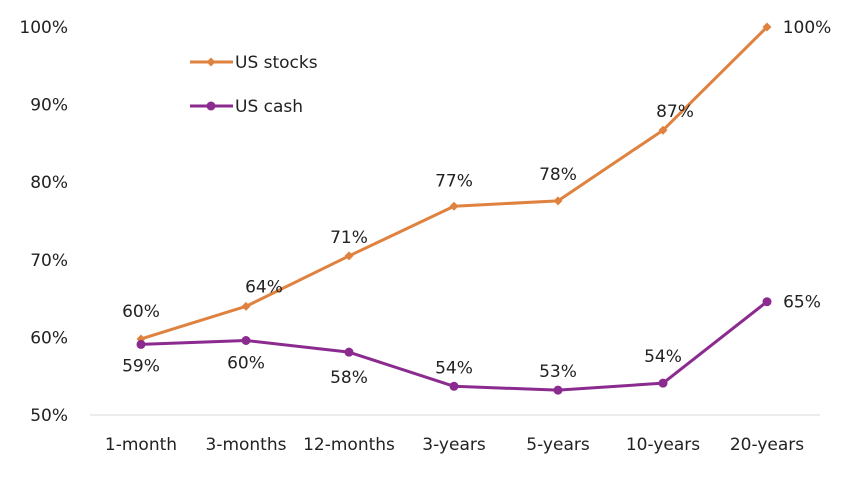 The height and width of the screenshot is (478, 849). I want to click on y-tick-label: 70%, so click(49, 261).